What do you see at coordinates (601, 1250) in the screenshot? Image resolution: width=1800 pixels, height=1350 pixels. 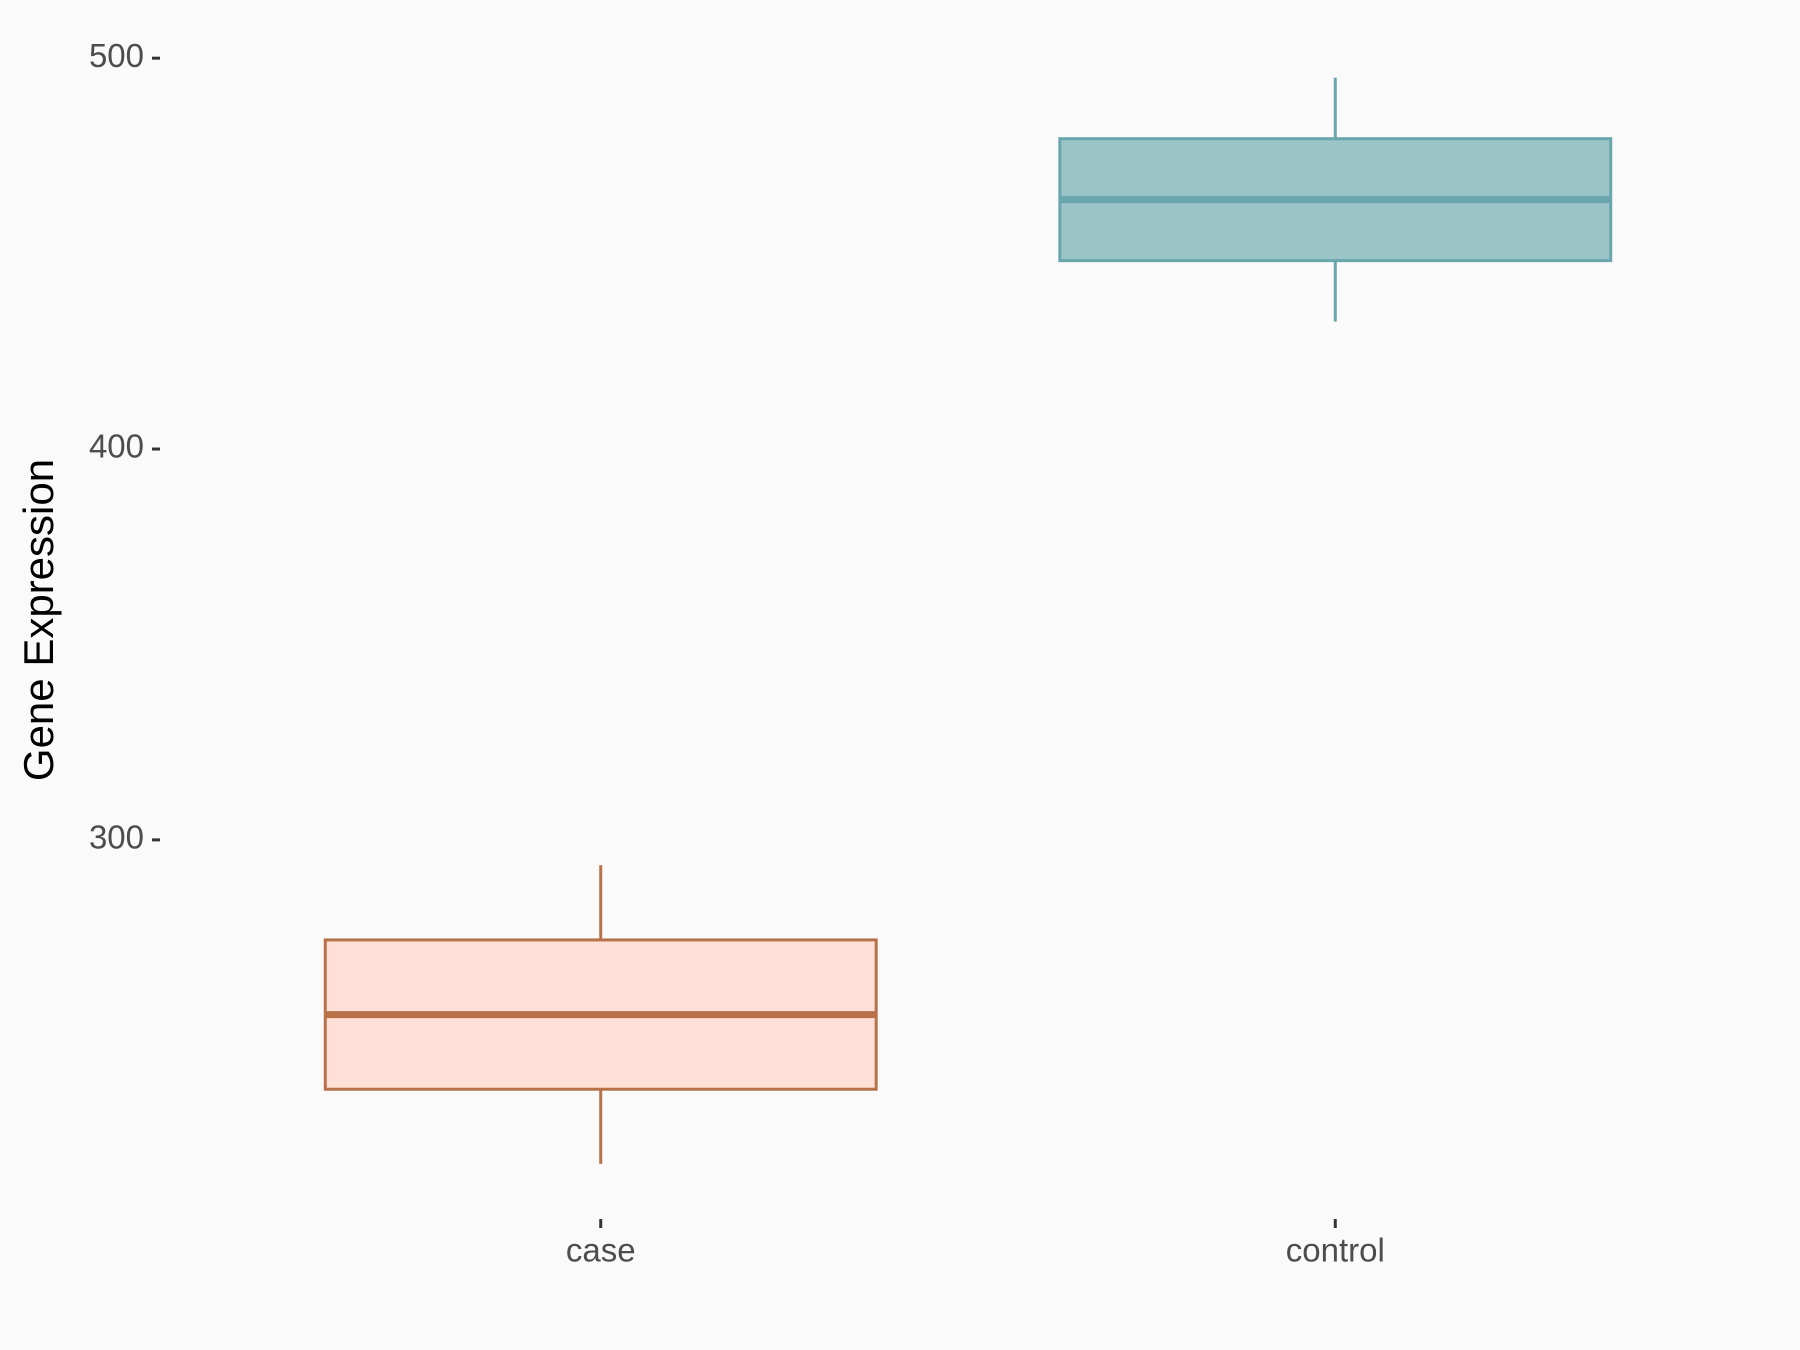 I see `x-tick-label: case` at bounding box center [601, 1250].